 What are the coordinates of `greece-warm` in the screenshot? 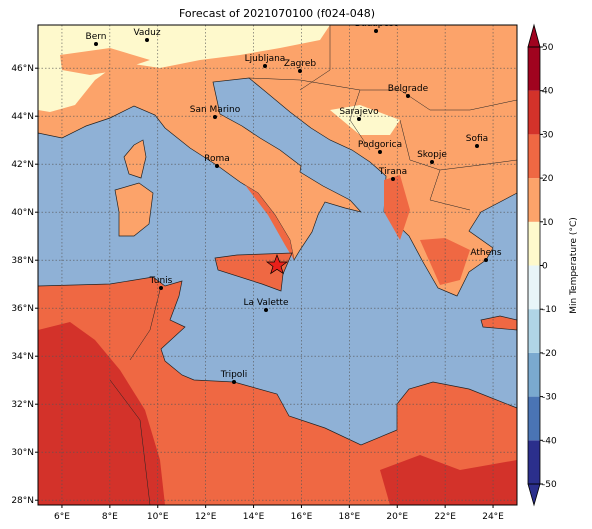 It's located at (445, 261).